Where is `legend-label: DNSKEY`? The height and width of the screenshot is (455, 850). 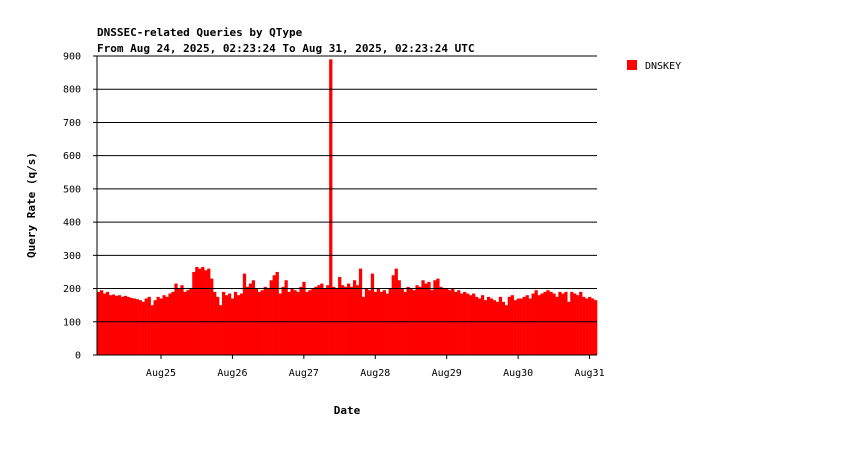
legend-label: DNSKEY is located at coordinates (663, 66).